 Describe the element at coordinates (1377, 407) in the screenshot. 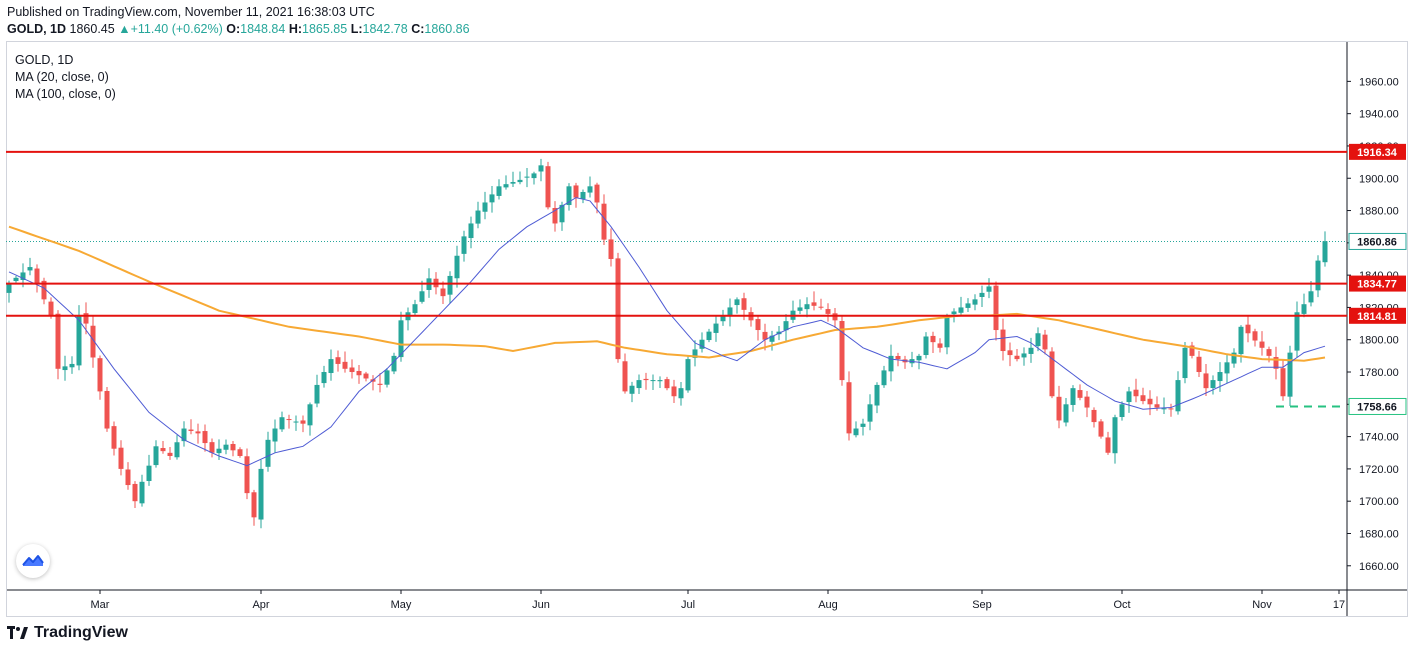

I see `level-label: 1758.66` at that location.